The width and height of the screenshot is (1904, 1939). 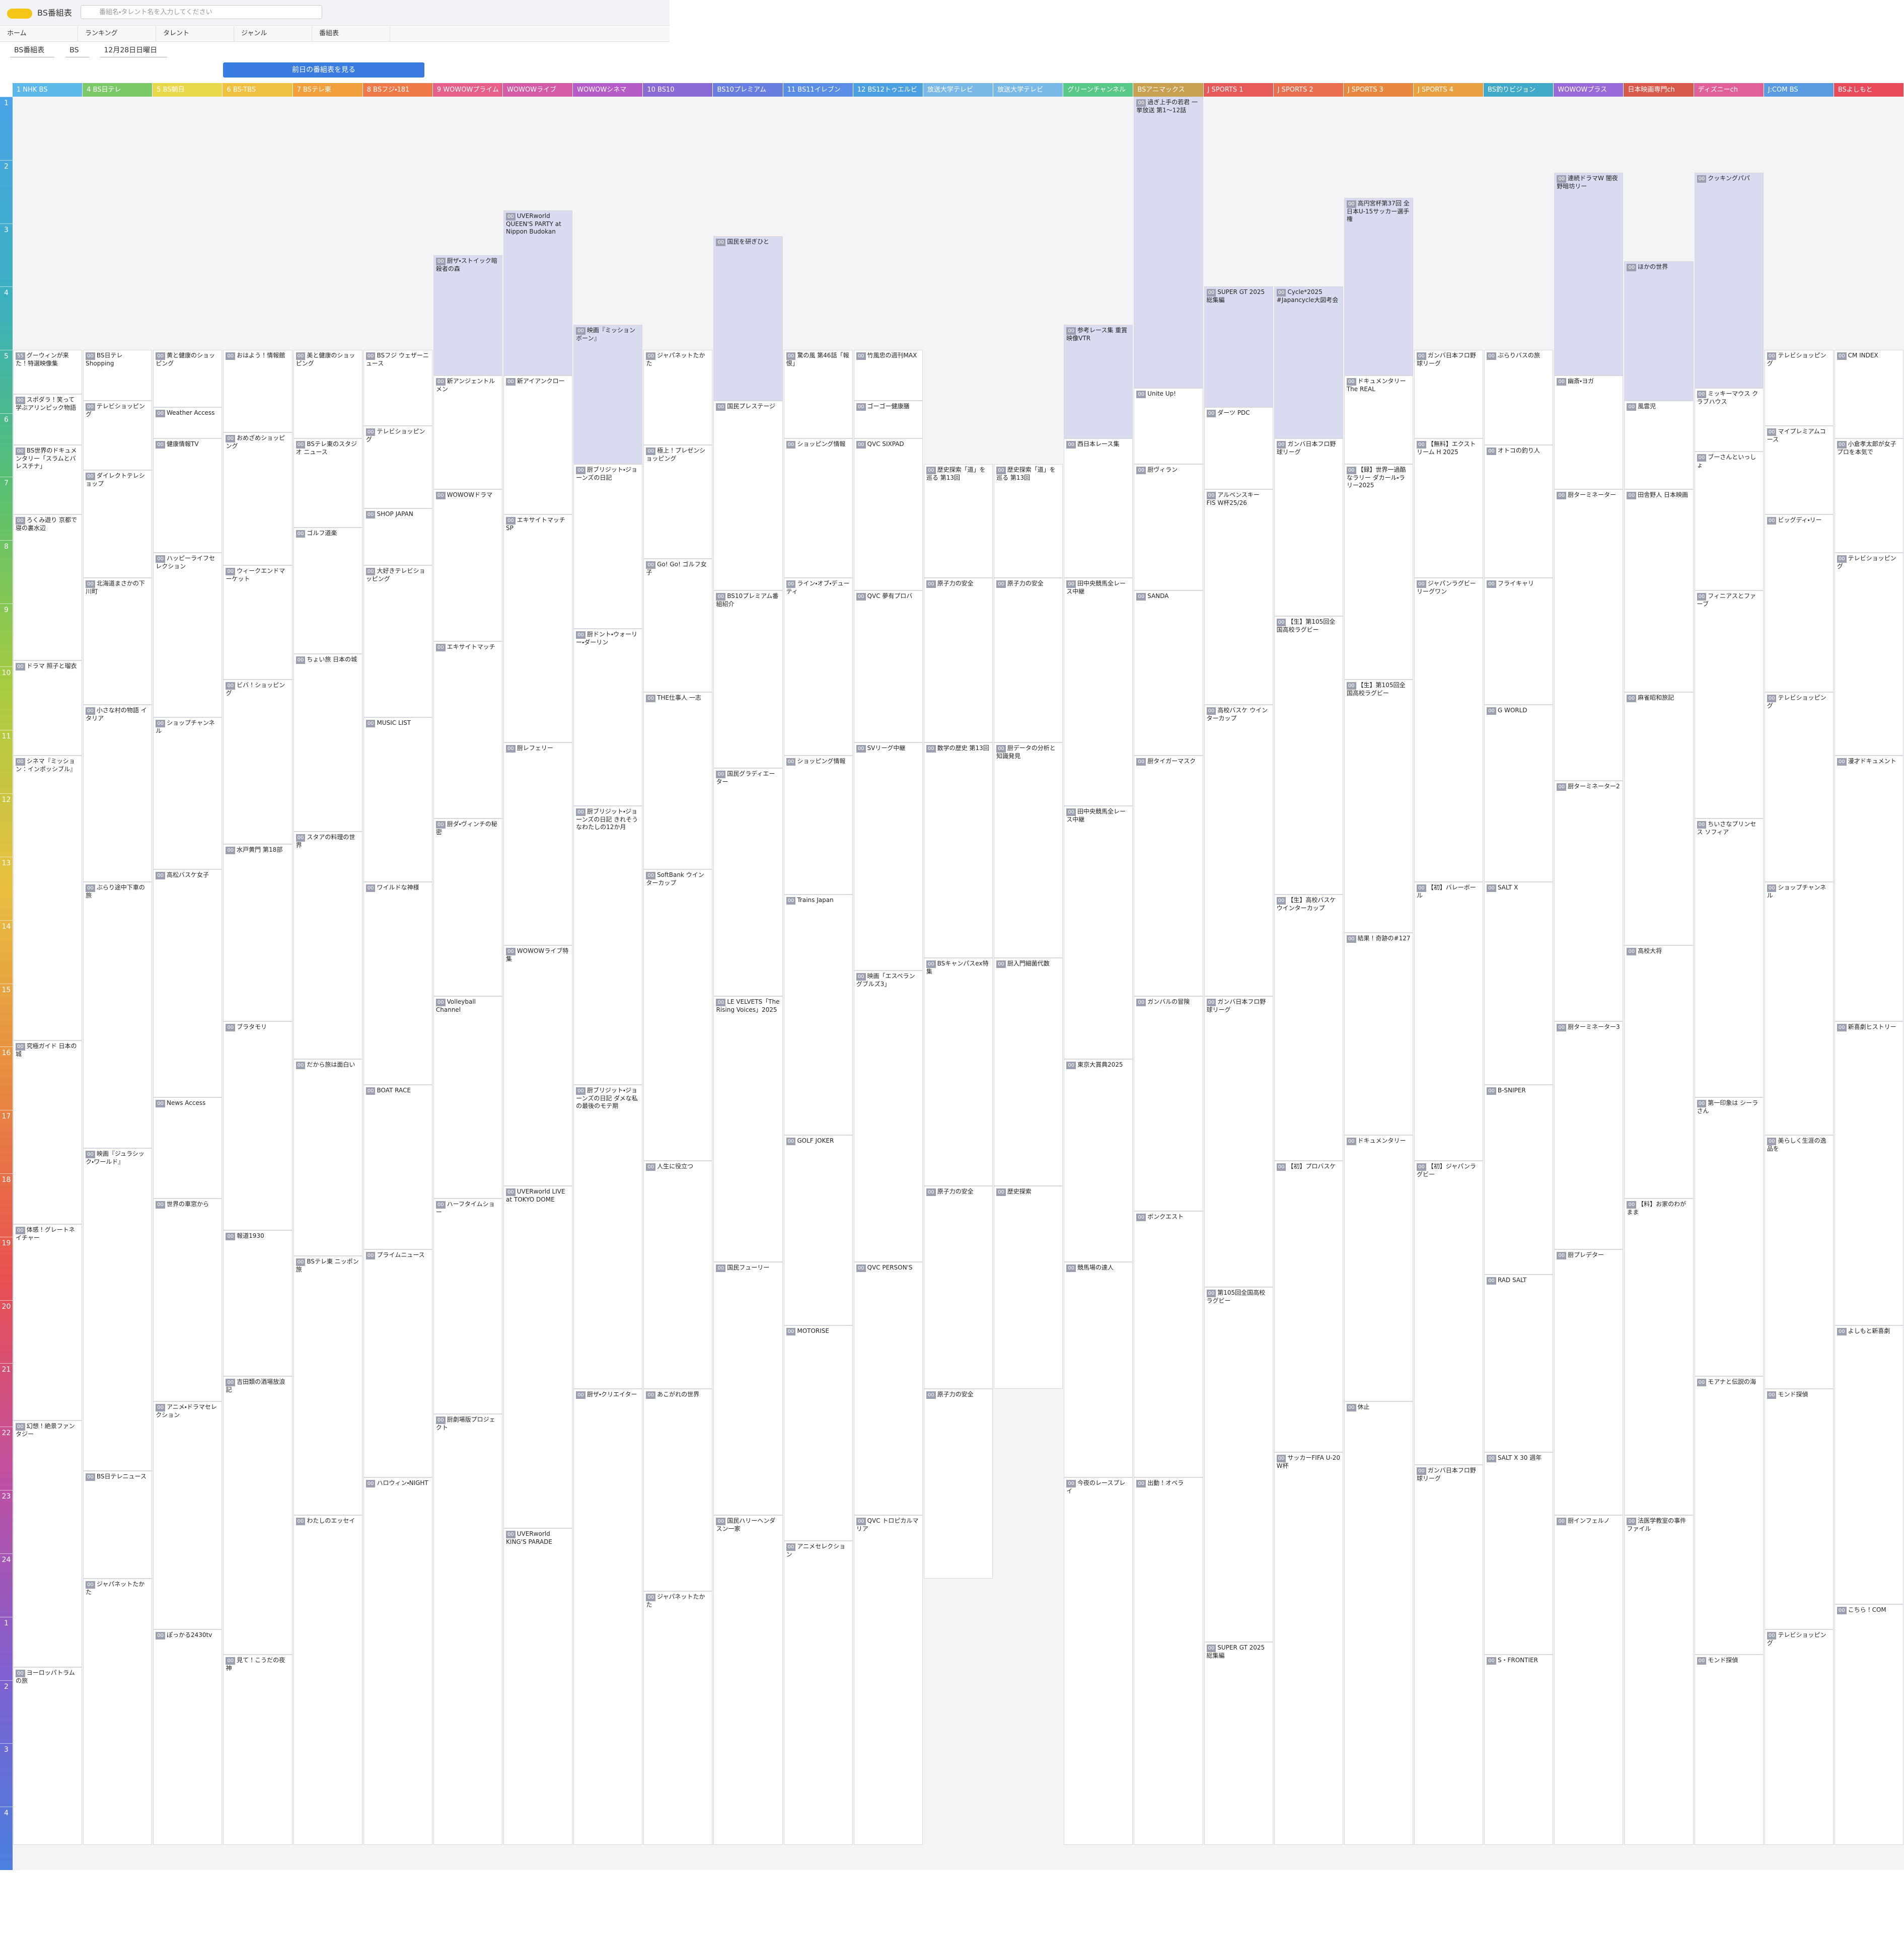 I want to click on program: 00 厨タイガーマスク, so click(x=1168, y=875).